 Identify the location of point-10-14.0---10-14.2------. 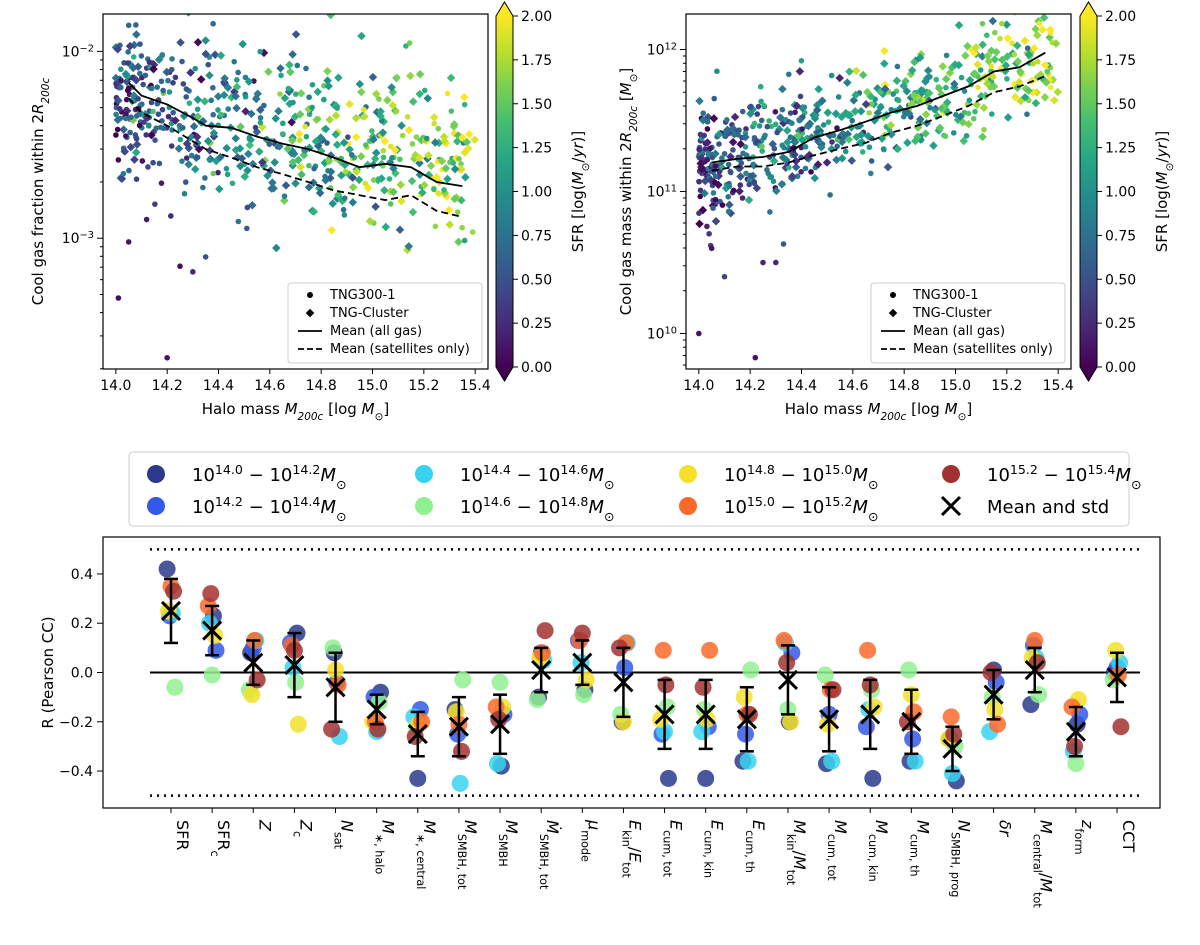
(668, 778).